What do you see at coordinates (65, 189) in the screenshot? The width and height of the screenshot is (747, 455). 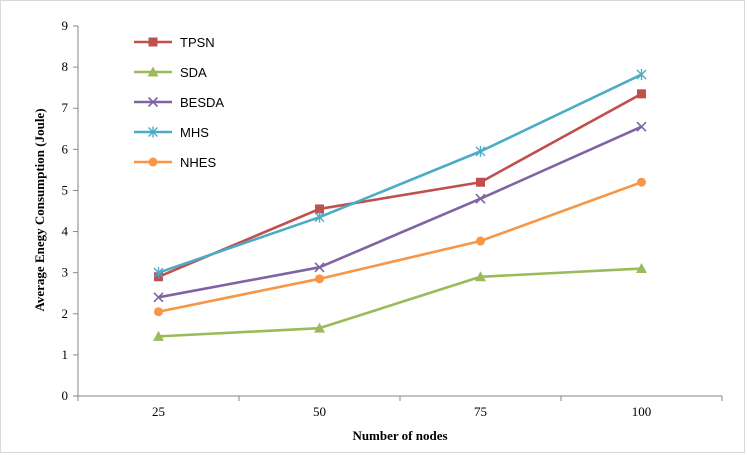 I see `y-tick-label: 5` at bounding box center [65, 189].